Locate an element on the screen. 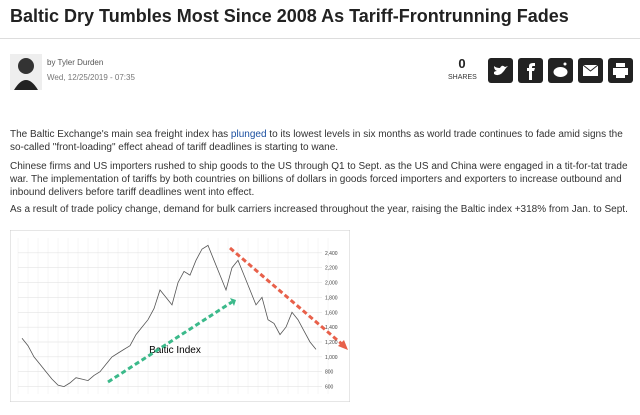 Image resolution: width=640 pixels, height=415 pixels. avatar is located at coordinates (26, 72).